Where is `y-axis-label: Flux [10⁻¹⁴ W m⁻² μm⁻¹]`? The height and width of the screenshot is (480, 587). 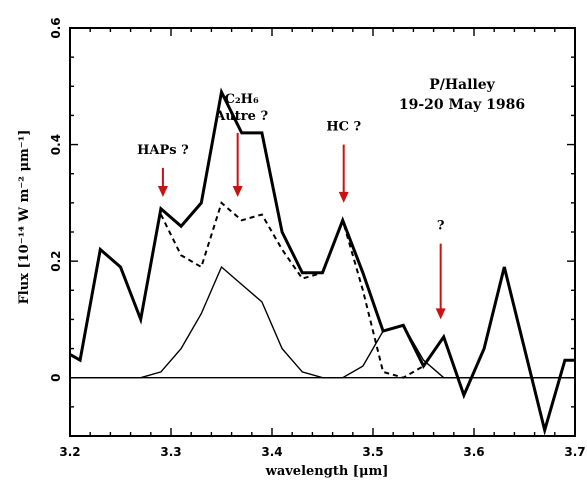 y-axis-label: Flux [10⁻¹⁴ W m⁻² μm⁻¹] is located at coordinates (24, 217).